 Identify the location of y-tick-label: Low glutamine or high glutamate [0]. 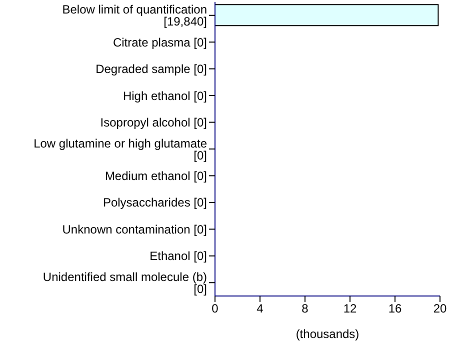
(121, 149).